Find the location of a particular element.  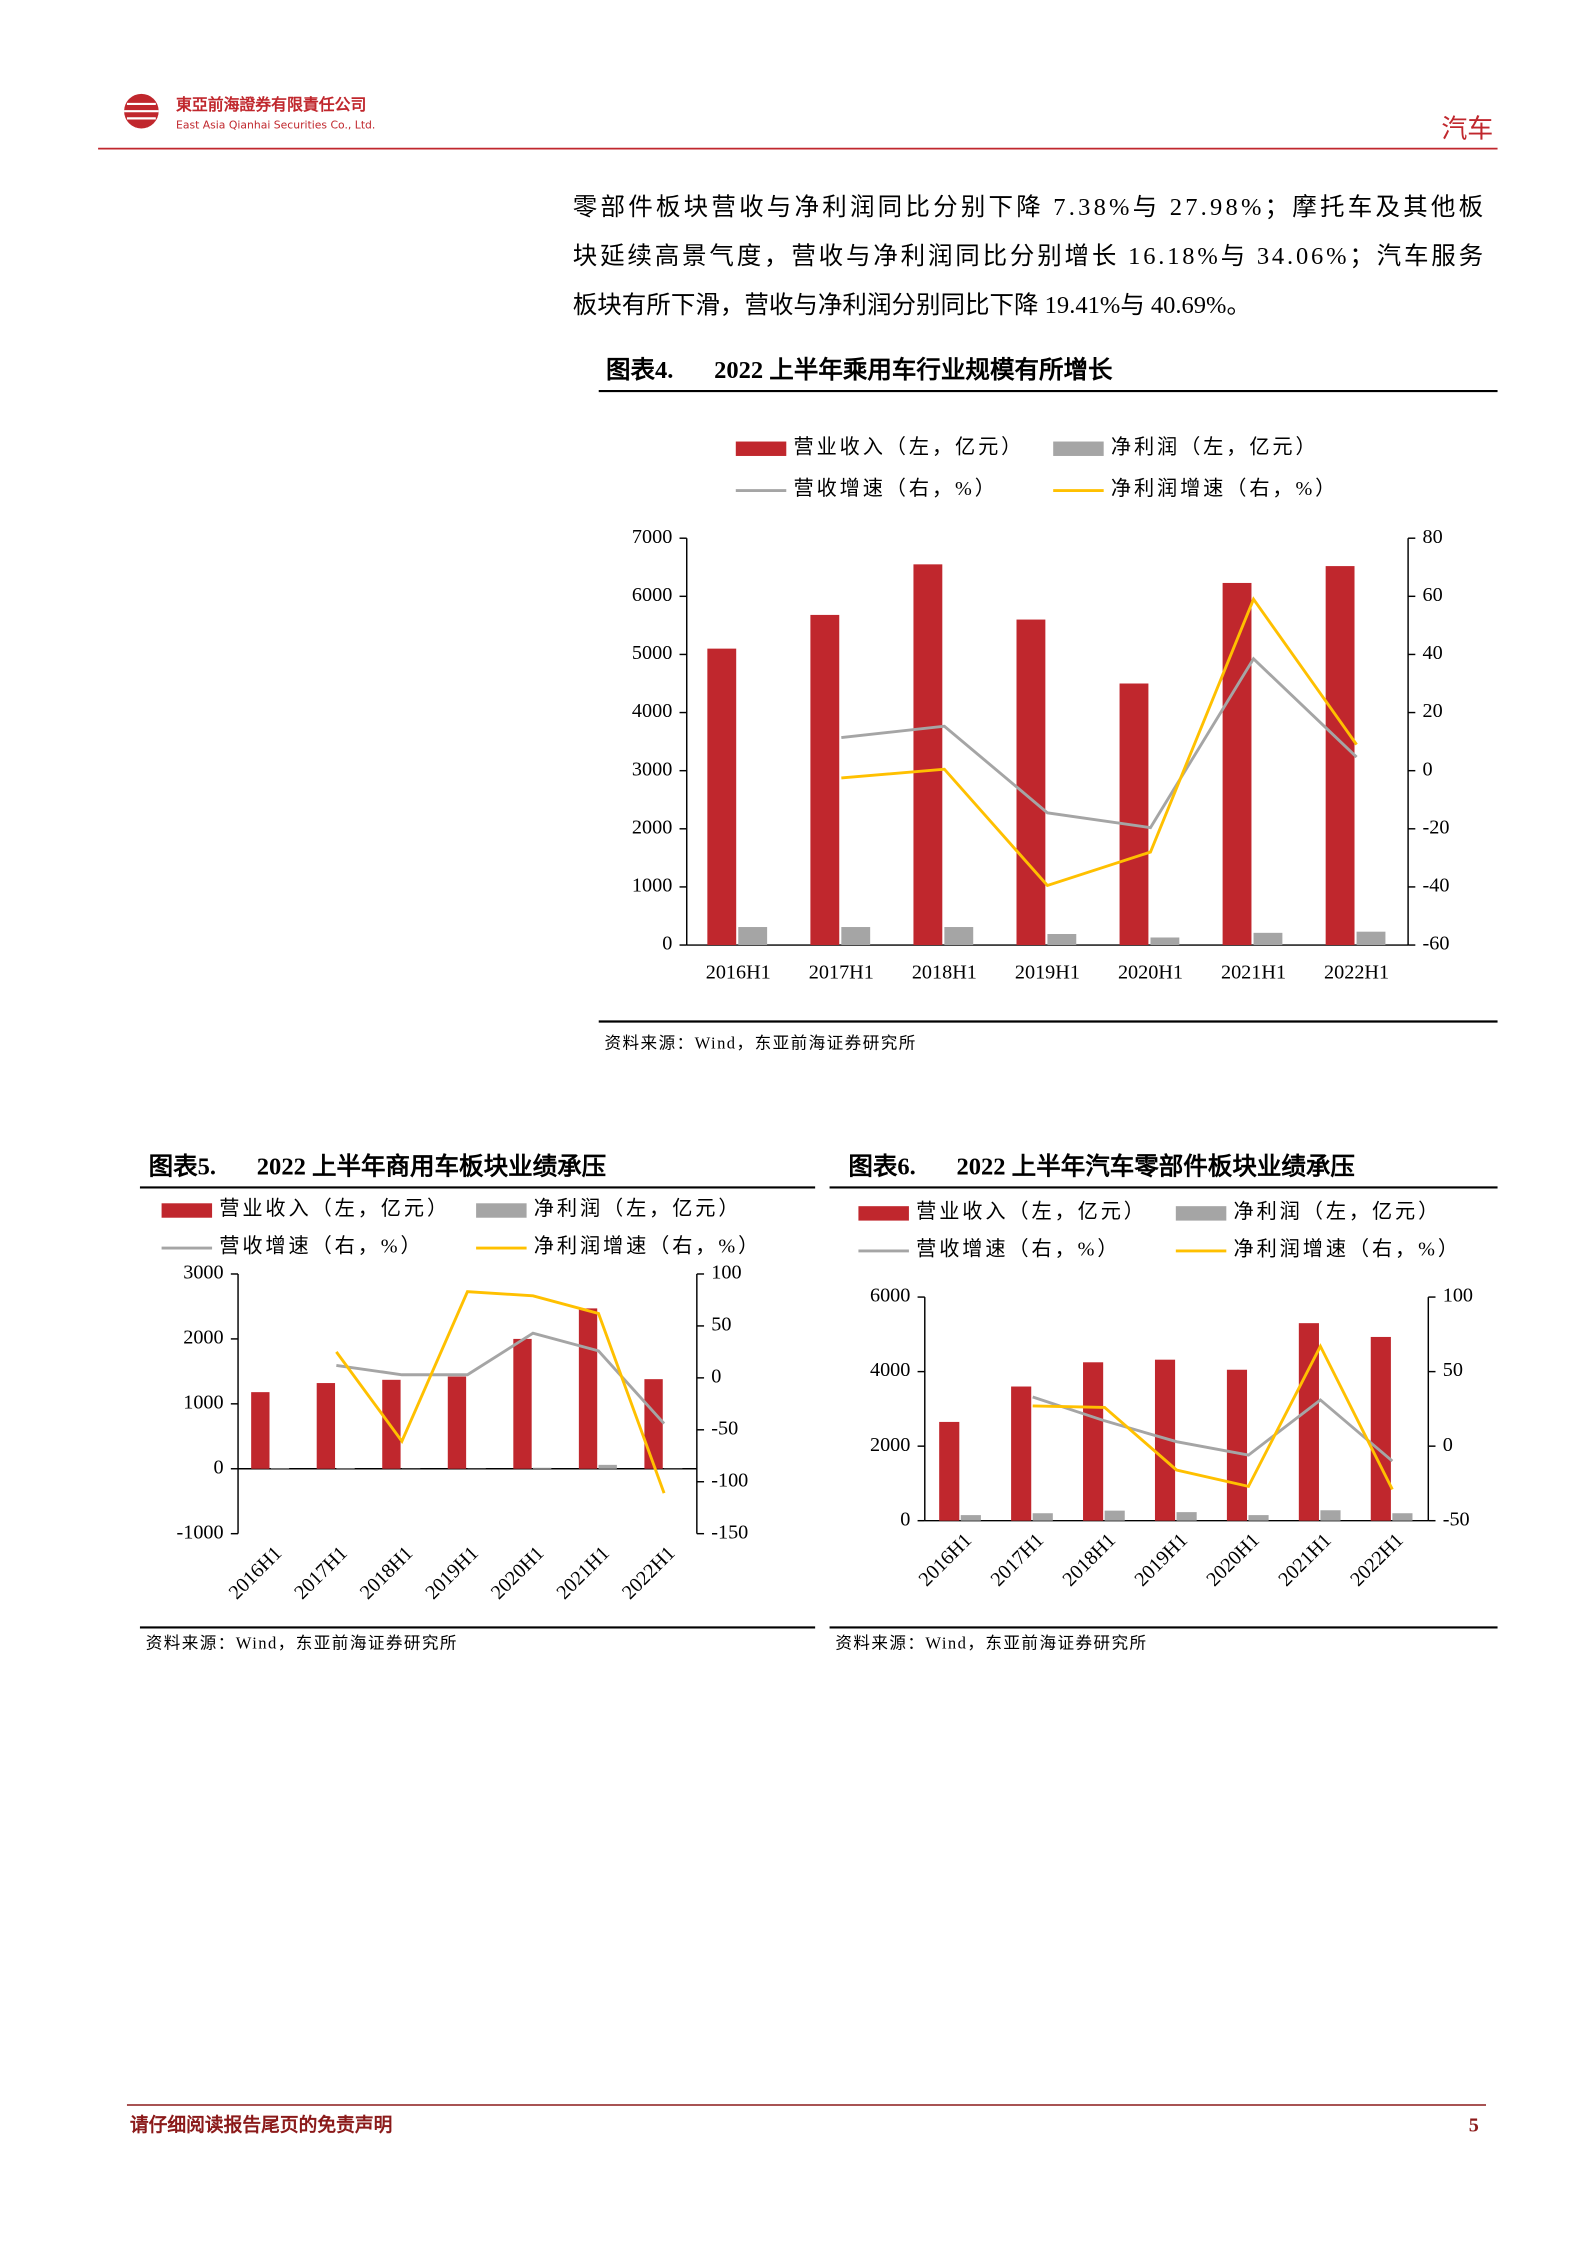

paragraph-line: 板块有所下滑，营收与净利润分别同比下降 19.41%与 40.69%。 is located at coordinates (912, 305).